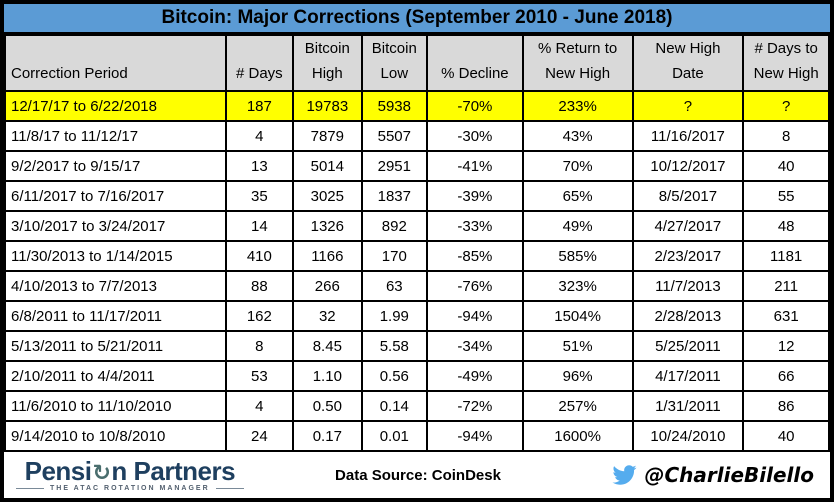 This screenshot has width=834, height=502. Describe the element at coordinates (394, 106) in the screenshot. I see `table-cell: 5938` at that location.